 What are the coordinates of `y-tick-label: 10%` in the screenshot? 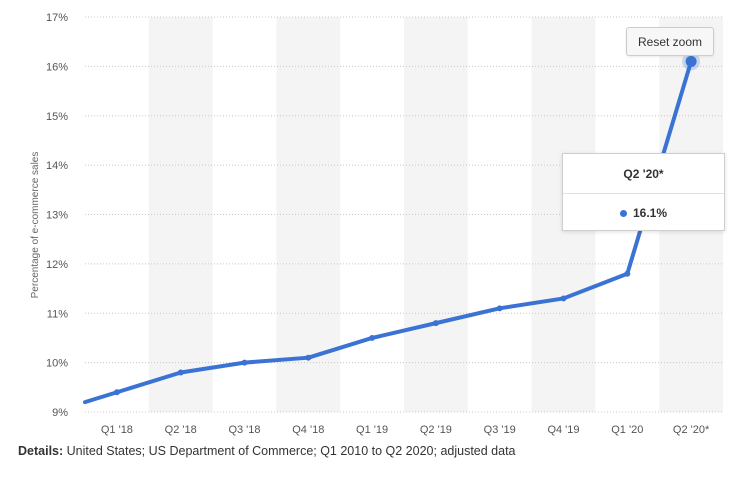 It's located at (57, 364).